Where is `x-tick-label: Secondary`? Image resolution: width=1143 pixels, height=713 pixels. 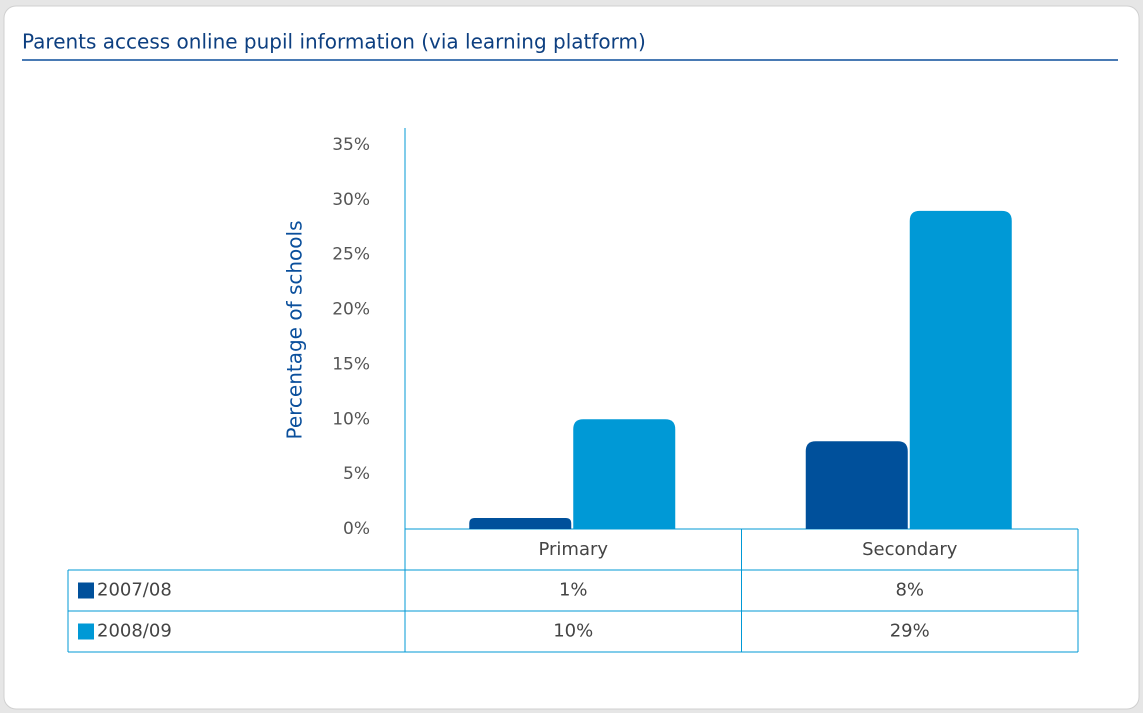 x-tick-label: Secondary is located at coordinates (910, 549).